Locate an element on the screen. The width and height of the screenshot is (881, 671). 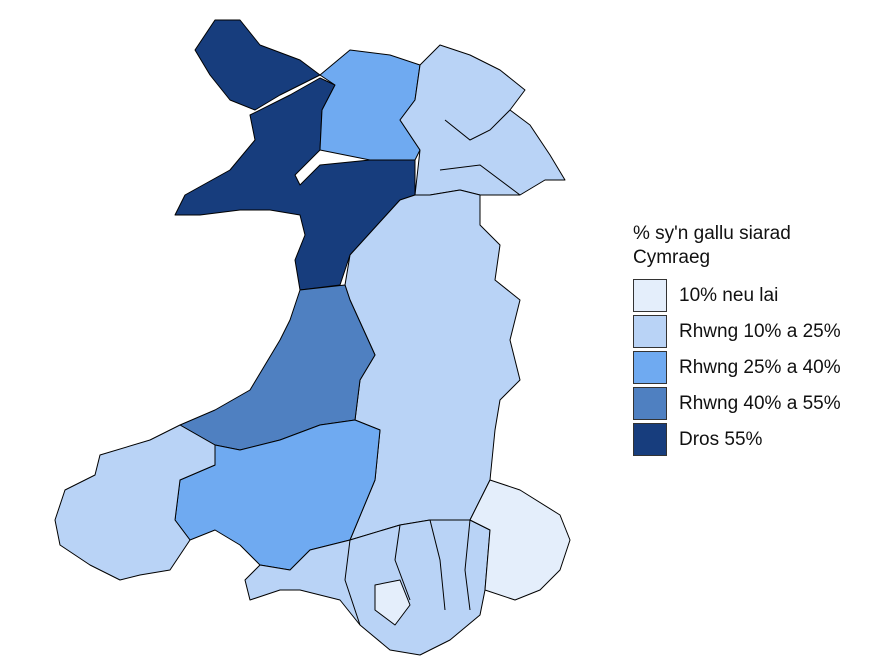
legend-item: Dros 55% is located at coordinates (753, 439).